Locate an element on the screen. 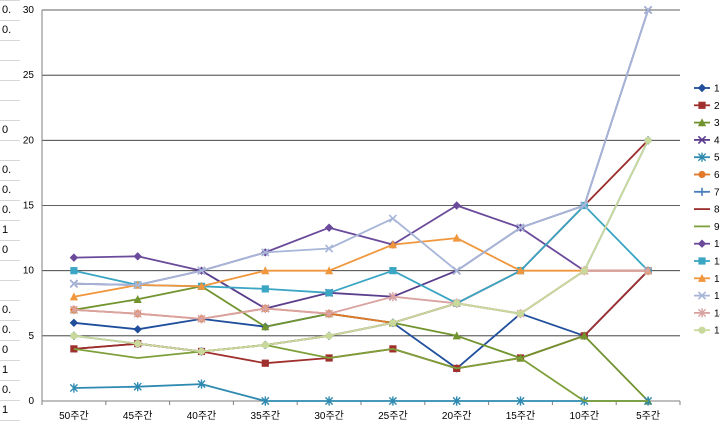  legend-item: 3 is located at coordinates (707, 123).